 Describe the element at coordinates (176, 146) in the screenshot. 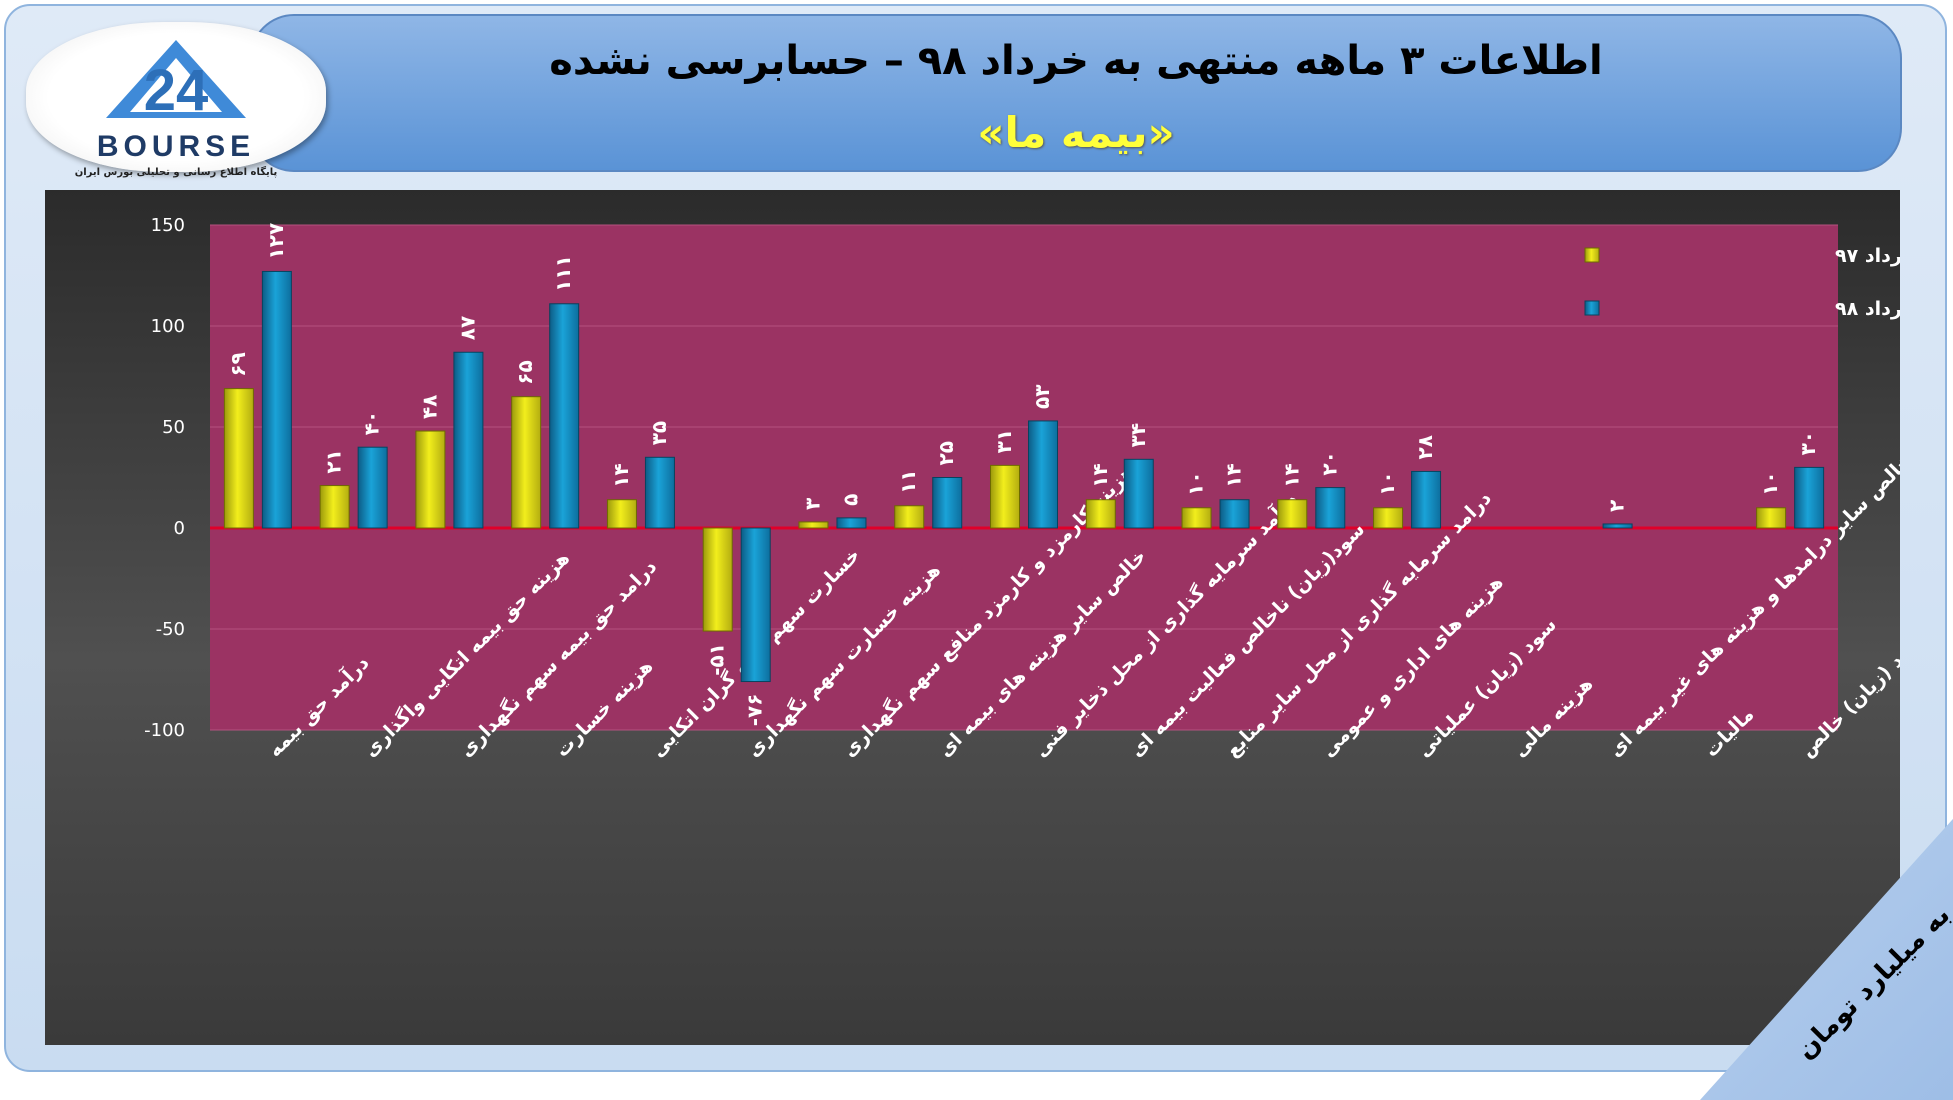

I see `logo-wordmark: BOURSE` at that location.